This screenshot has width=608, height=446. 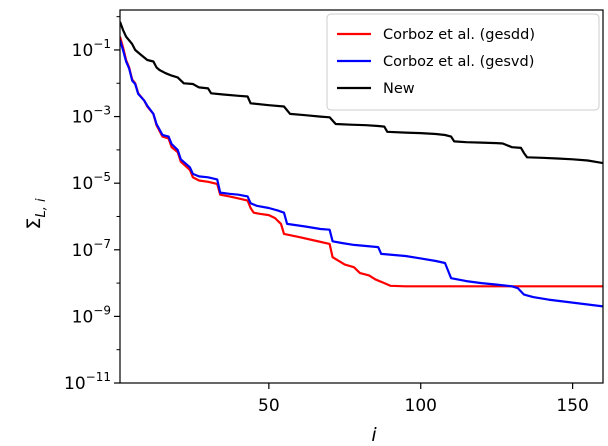 What do you see at coordinates (91, 249) in the screenshot?
I see `y-tick-label-3: 10⁻⁷` at bounding box center [91, 249].